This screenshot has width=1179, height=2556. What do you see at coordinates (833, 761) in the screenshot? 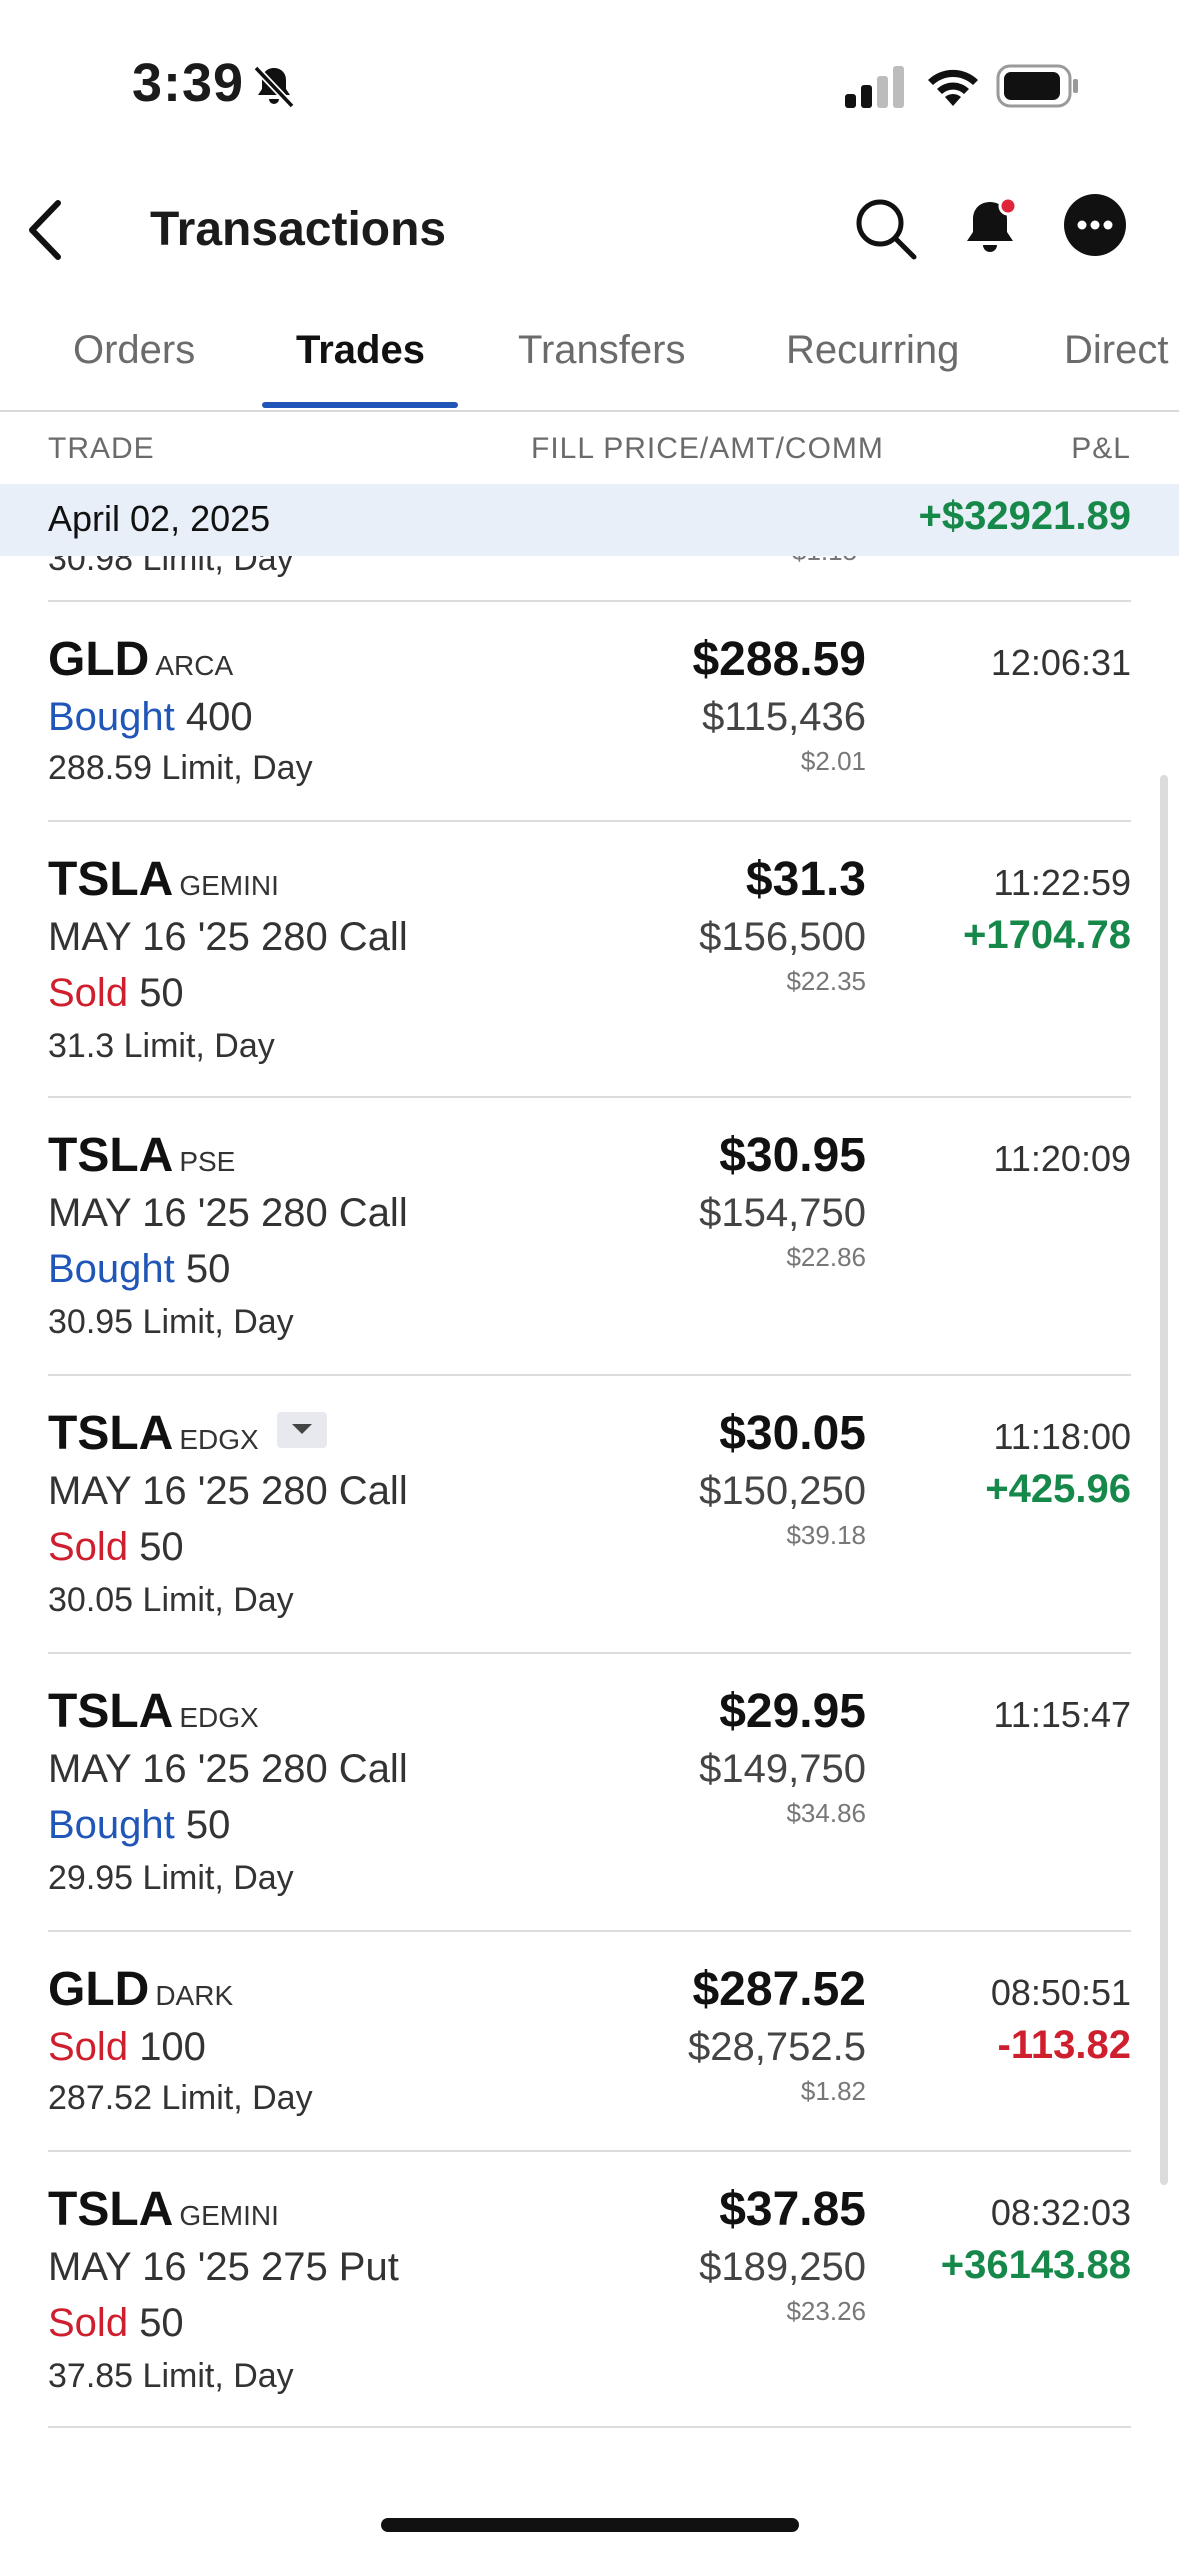
I see `trade-commission: $2.01` at bounding box center [833, 761].